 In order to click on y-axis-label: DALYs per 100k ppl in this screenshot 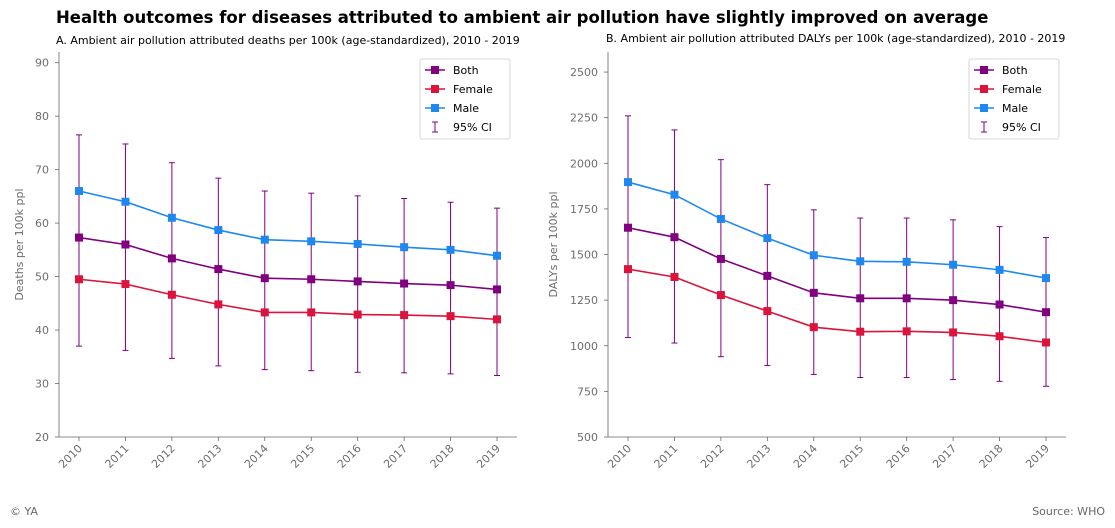, I will do `click(553, 244)`.